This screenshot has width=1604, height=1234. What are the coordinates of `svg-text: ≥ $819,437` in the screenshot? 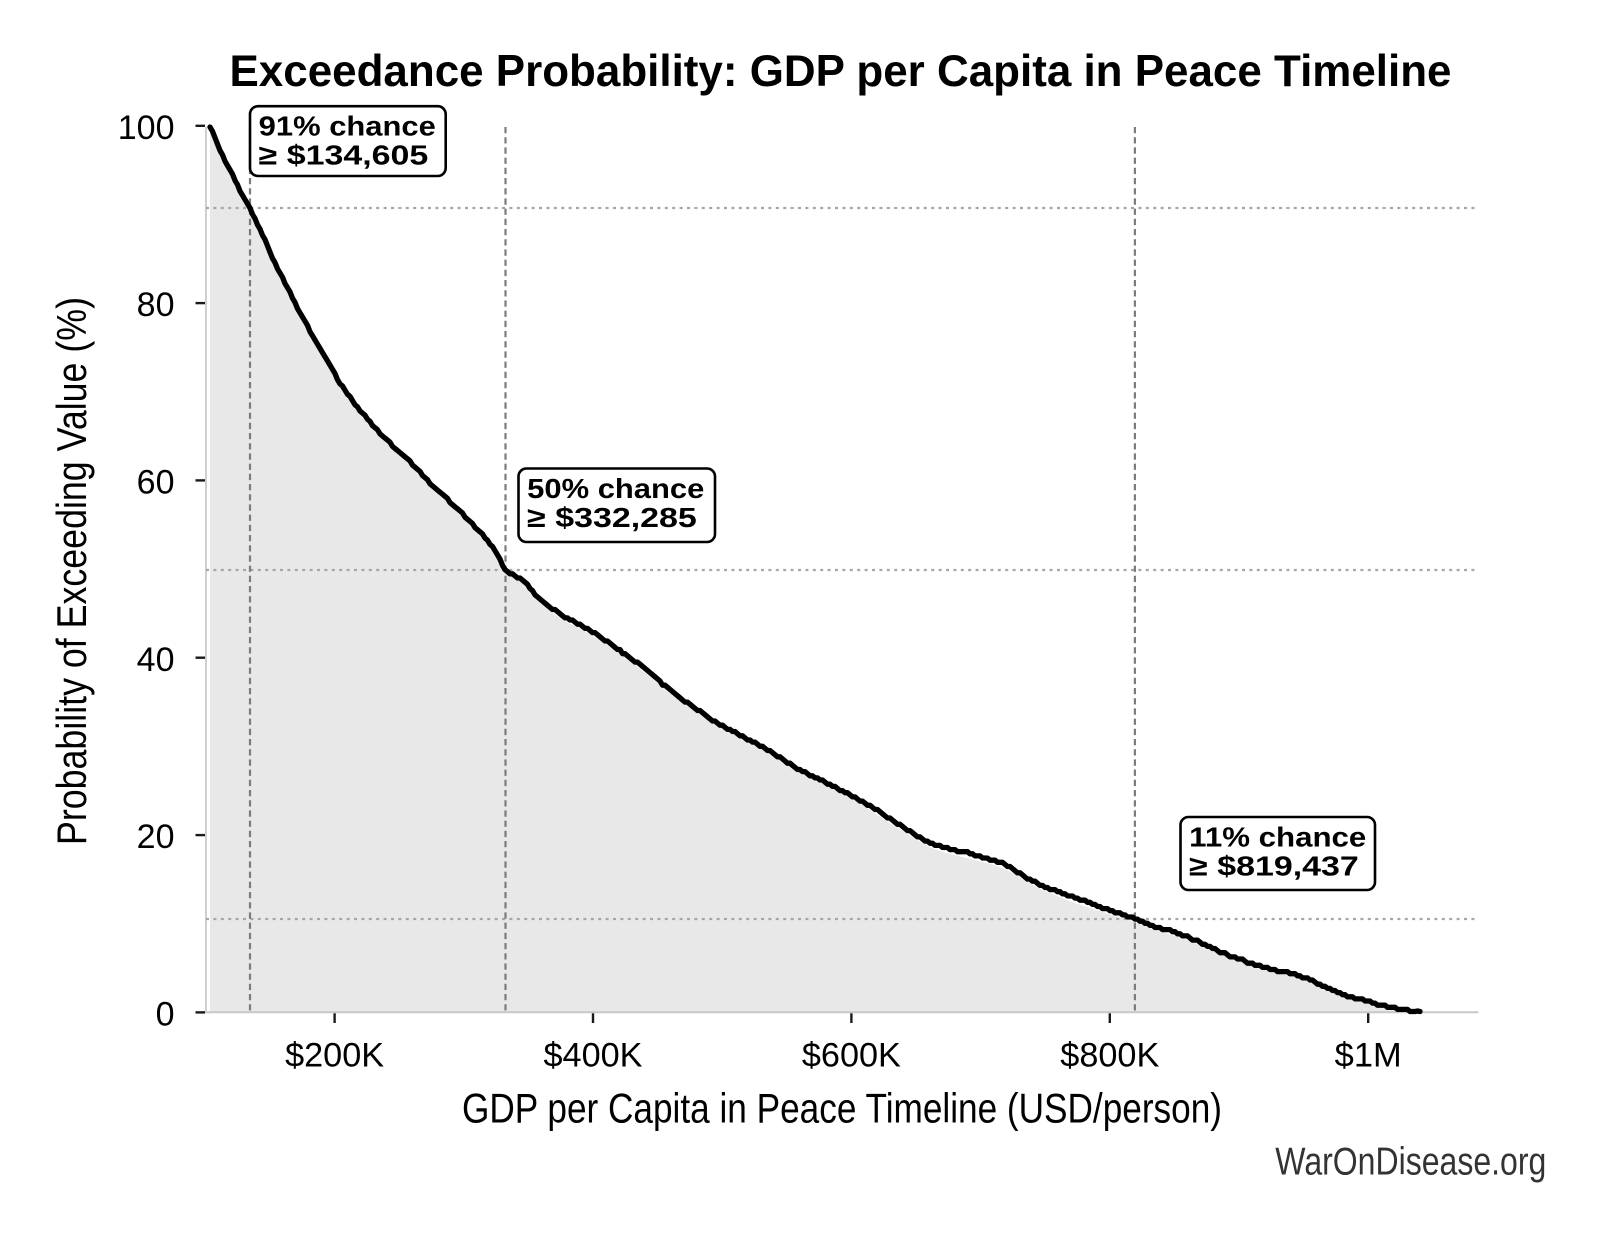 It's located at (1274, 865).